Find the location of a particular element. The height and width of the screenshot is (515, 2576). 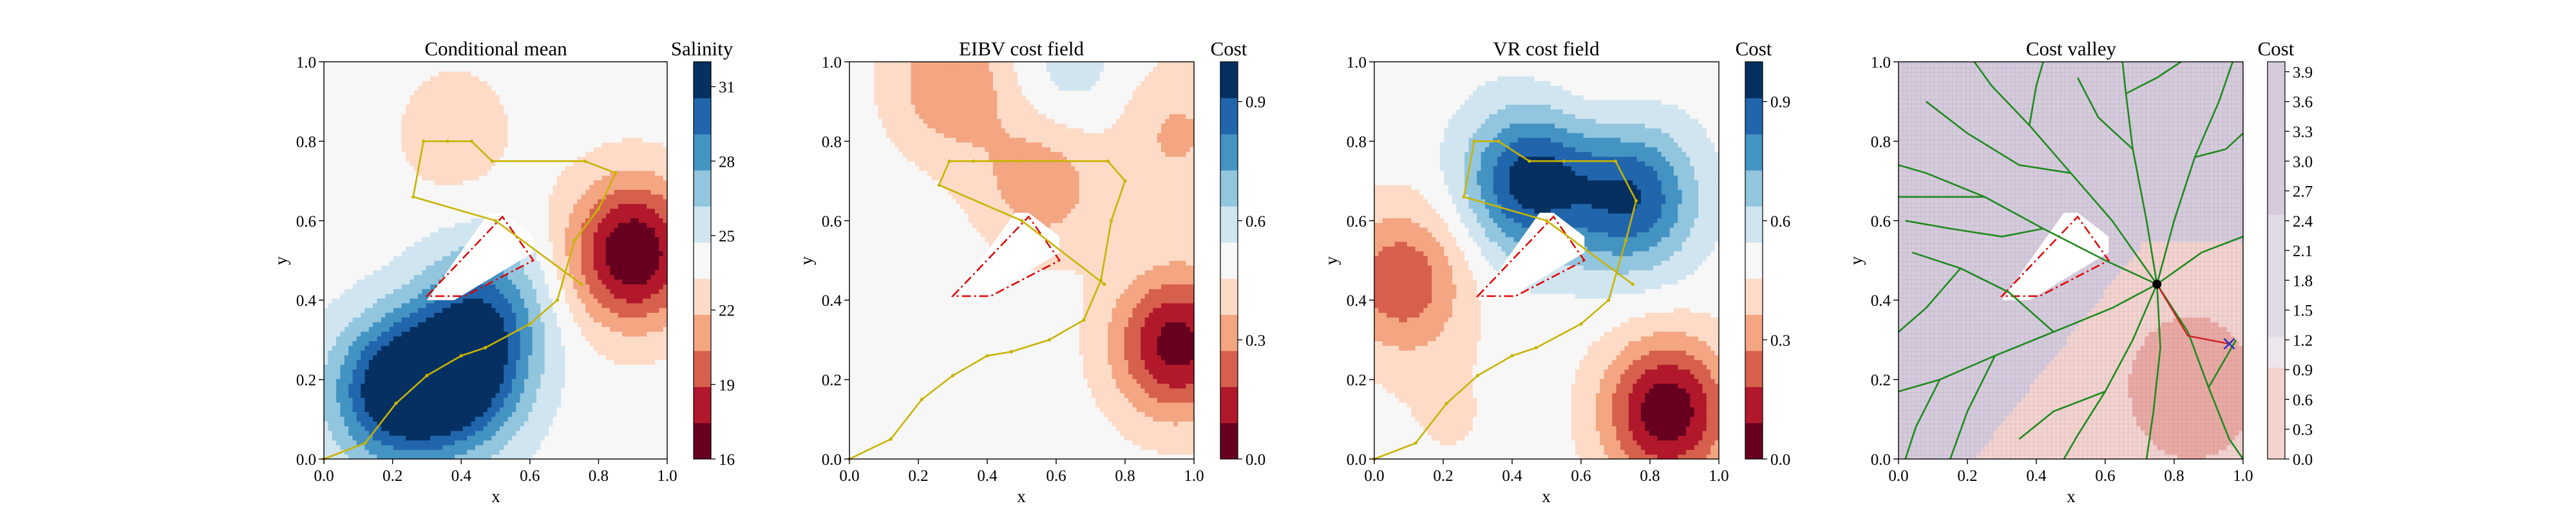

y-tick-label: 0.2 is located at coordinates (306, 381).